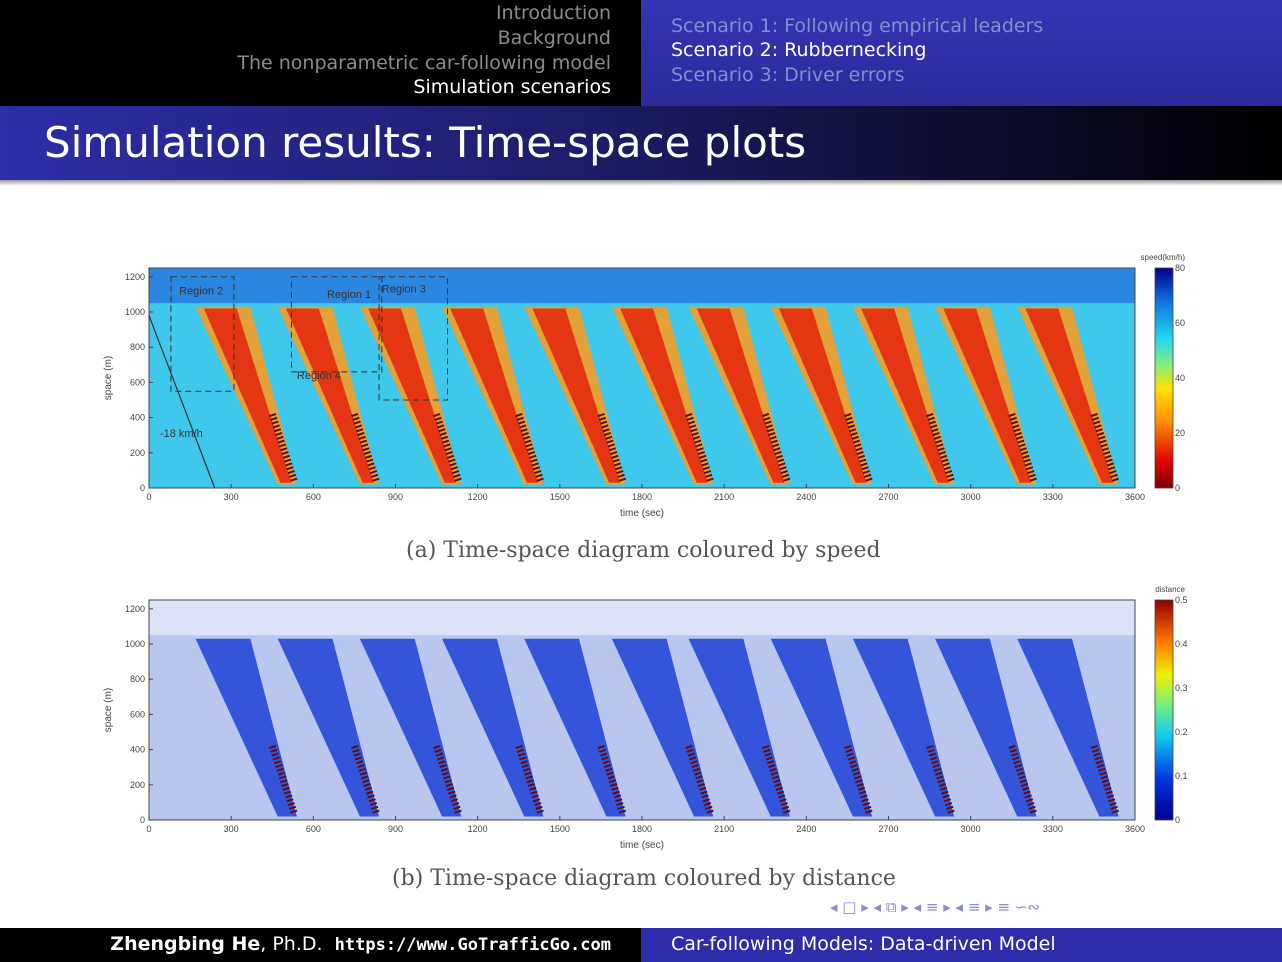 The image size is (1282, 962). Describe the element at coordinates (1163, 257) in the screenshot. I see `colorbar-label: speed(km/h)` at that location.